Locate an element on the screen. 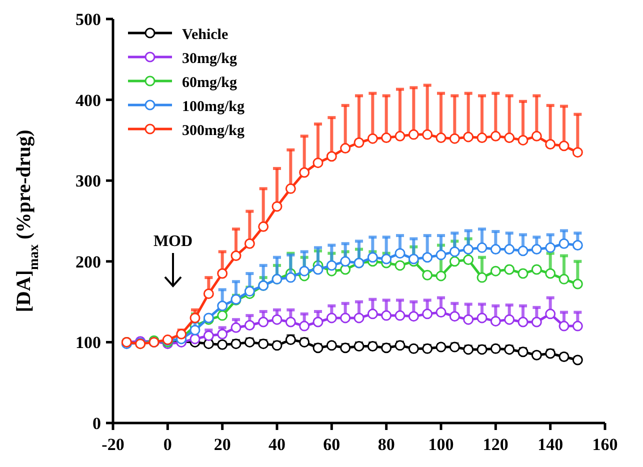  y-tick-label: 500 is located at coordinates (88, 19).